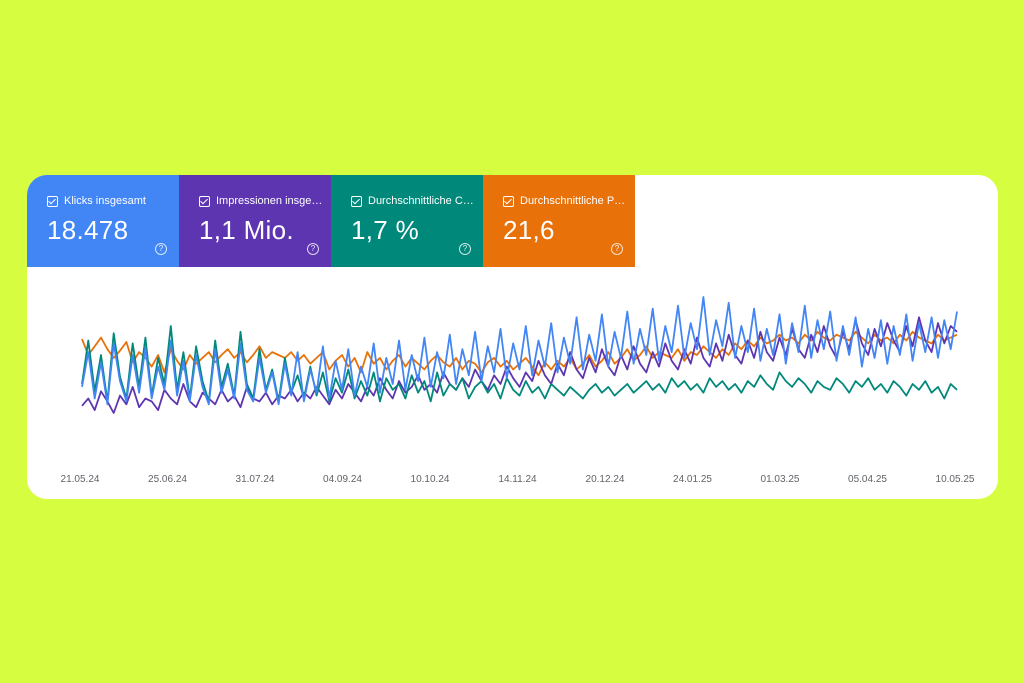 The width and height of the screenshot is (1024, 683). What do you see at coordinates (88, 230) in the screenshot?
I see `metric-value: 18.478` at bounding box center [88, 230].